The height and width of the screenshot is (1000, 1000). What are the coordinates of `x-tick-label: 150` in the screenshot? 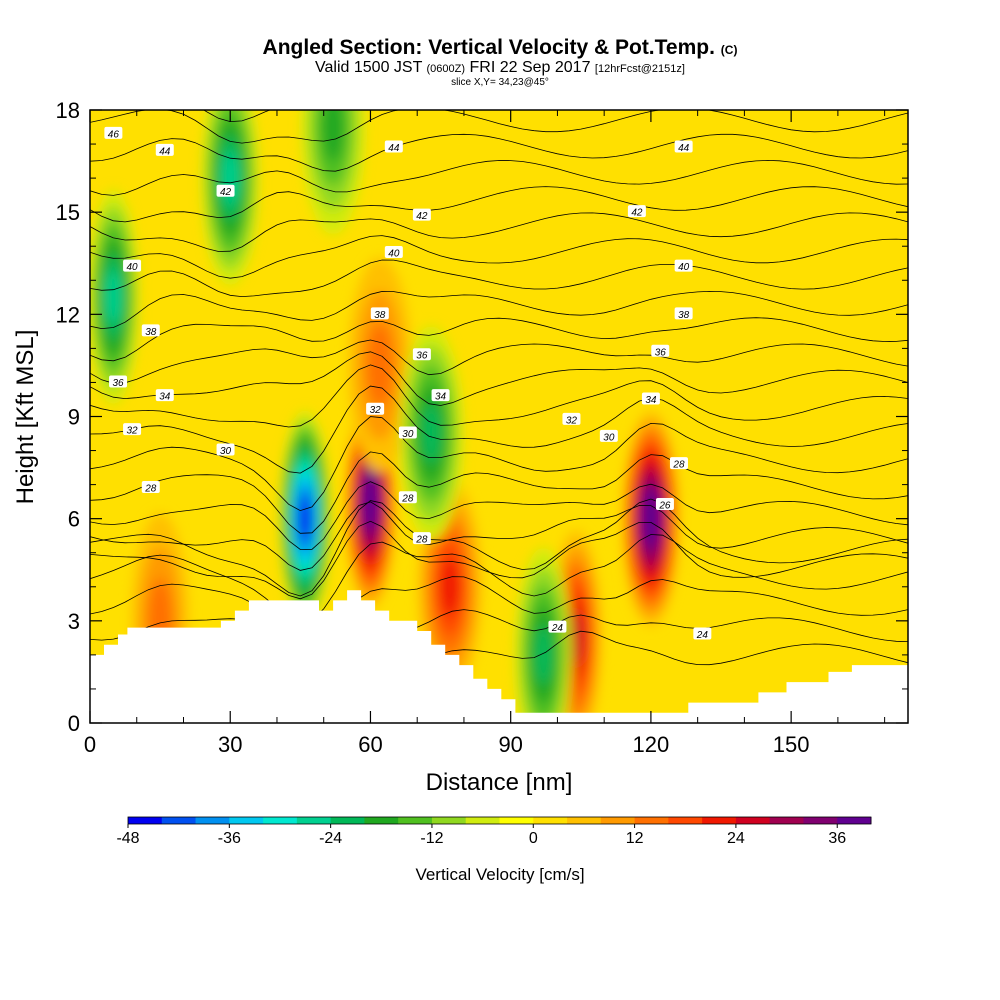 It's located at (791, 744).